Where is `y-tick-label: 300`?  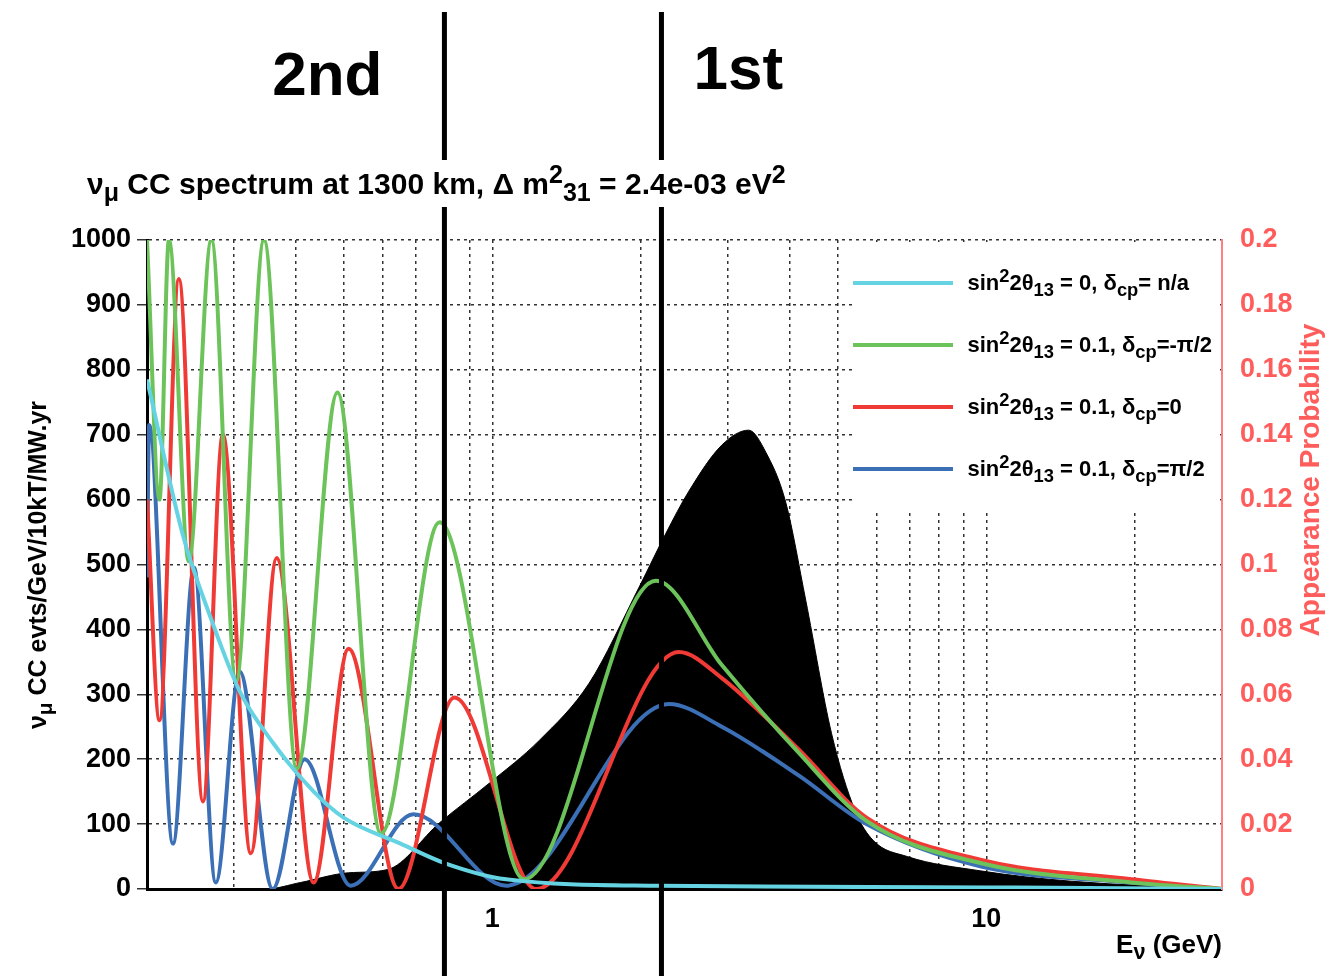
y-tick-label: 300 is located at coordinates (108, 692).